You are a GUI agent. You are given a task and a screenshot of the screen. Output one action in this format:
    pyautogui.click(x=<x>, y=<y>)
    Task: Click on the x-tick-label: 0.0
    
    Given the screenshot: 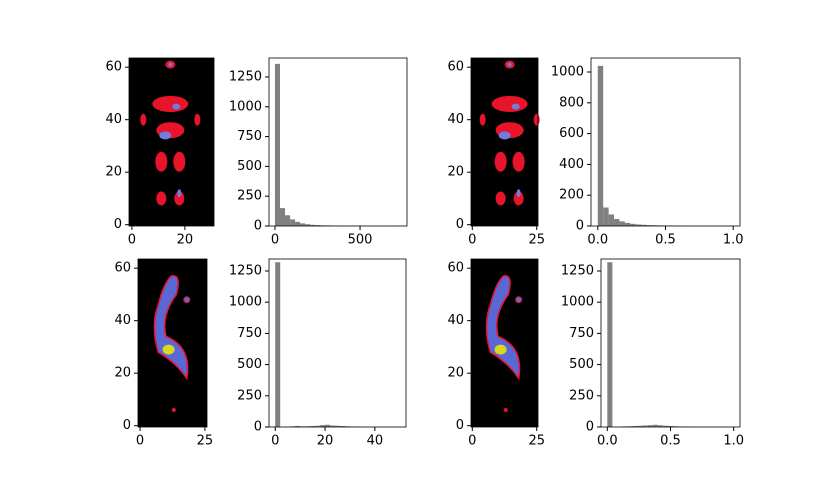 What is the action you would take?
    pyautogui.click(x=607, y=441)
    